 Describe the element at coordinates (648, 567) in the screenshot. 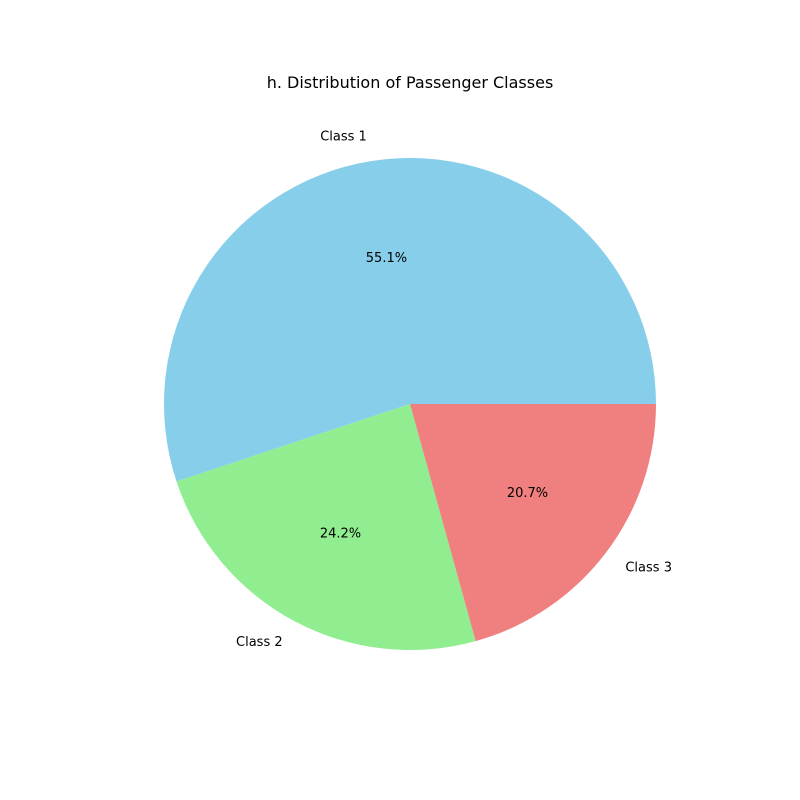

I see `category-label: Class 3` at that location.